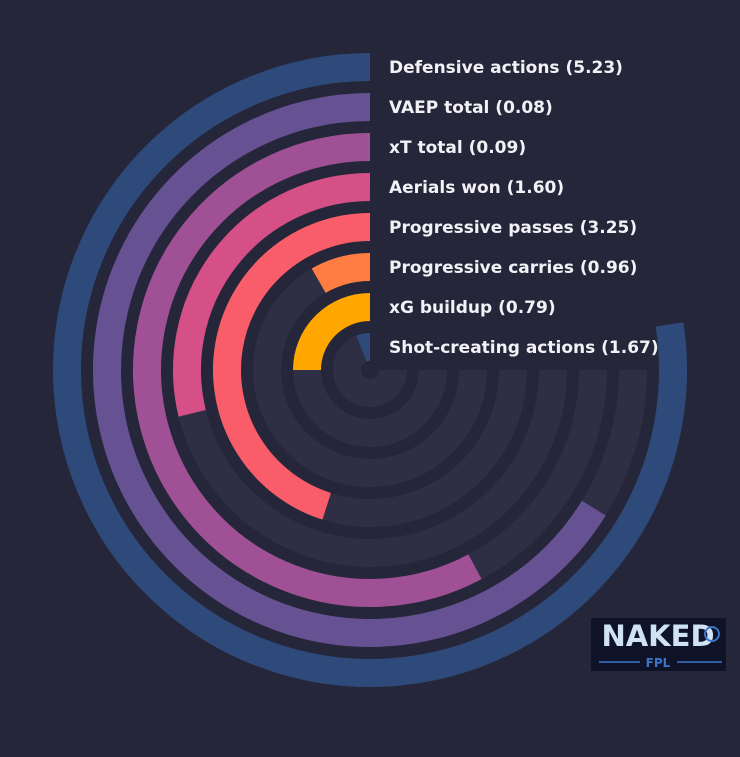  Describe the element at coordinates (457, 148) in the screenshot. I see `ring-label-xt-total: xT total (0.09)` at that location.